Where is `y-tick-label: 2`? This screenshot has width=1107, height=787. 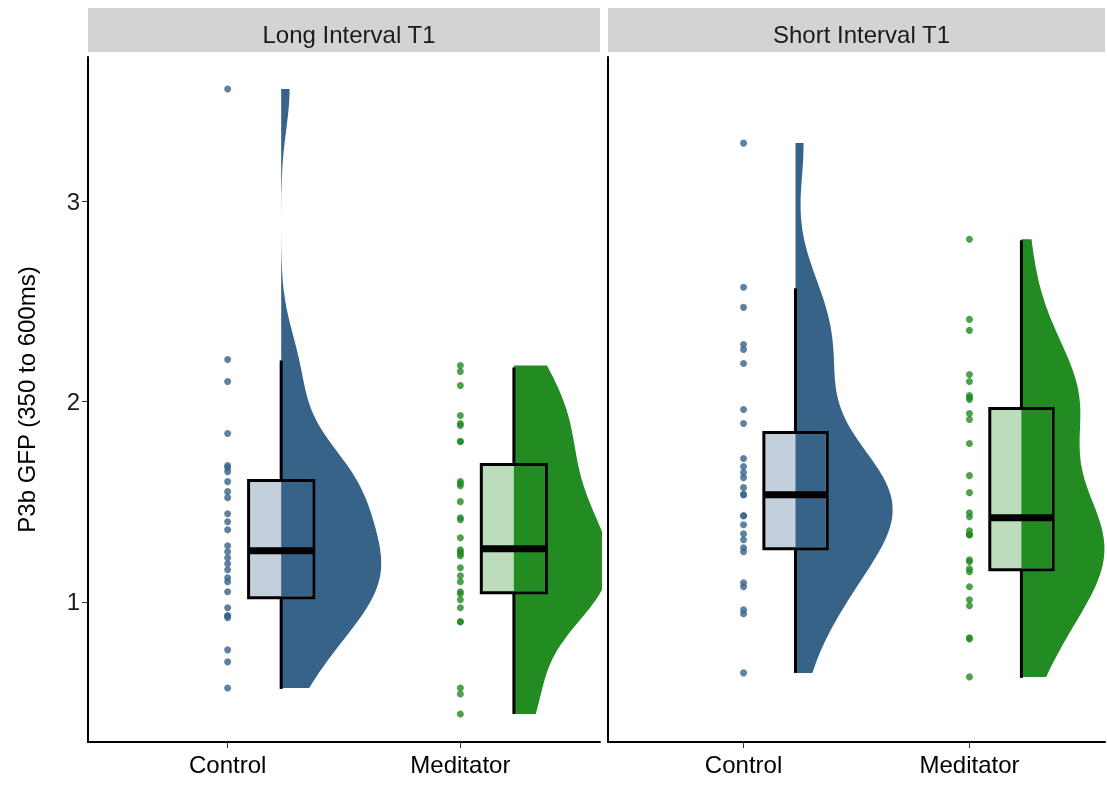 y-tick-label: 2 is located at coordinates (73, 401).